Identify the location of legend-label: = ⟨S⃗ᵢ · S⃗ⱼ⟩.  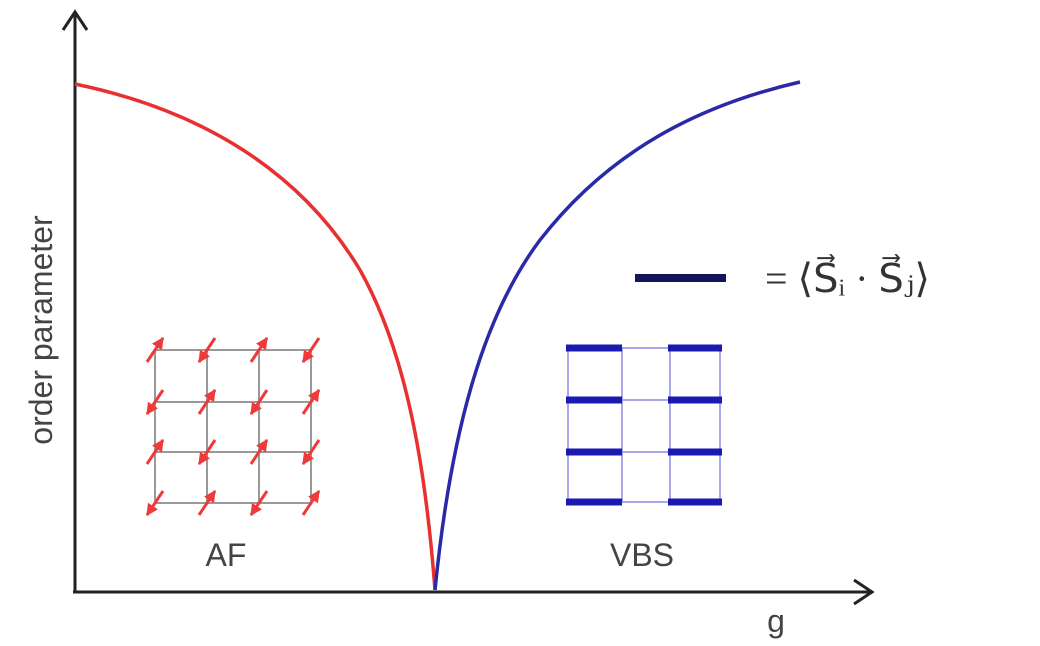
(847, 277).